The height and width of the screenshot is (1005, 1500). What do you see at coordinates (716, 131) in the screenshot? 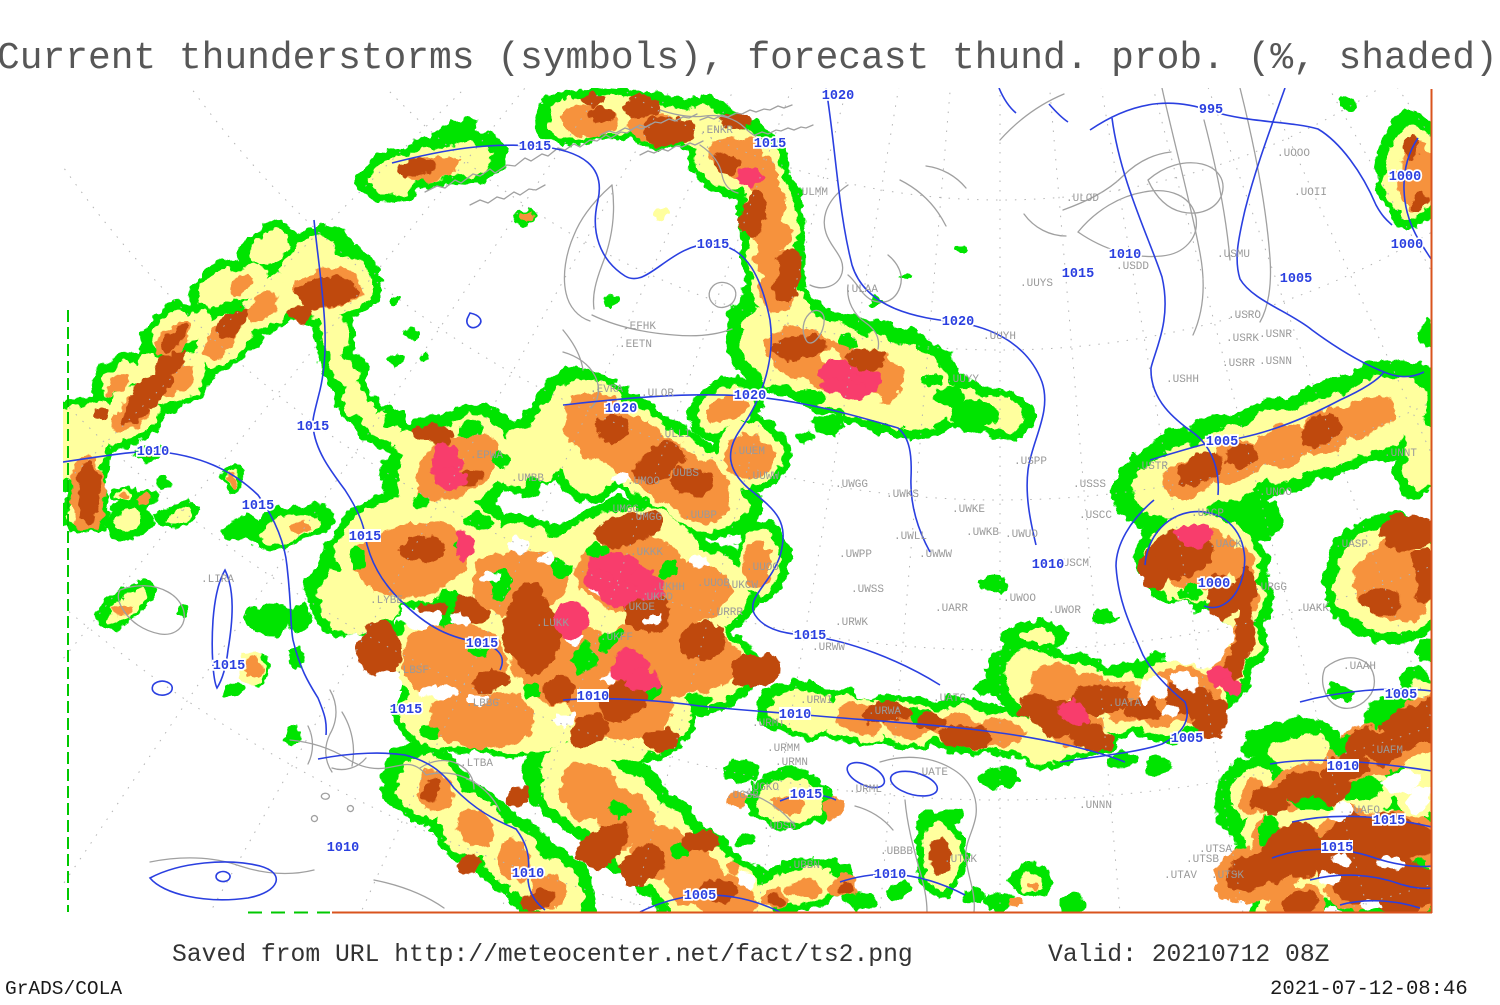
I see `svg-text: .ENKR` at bounding box center [716, 131].